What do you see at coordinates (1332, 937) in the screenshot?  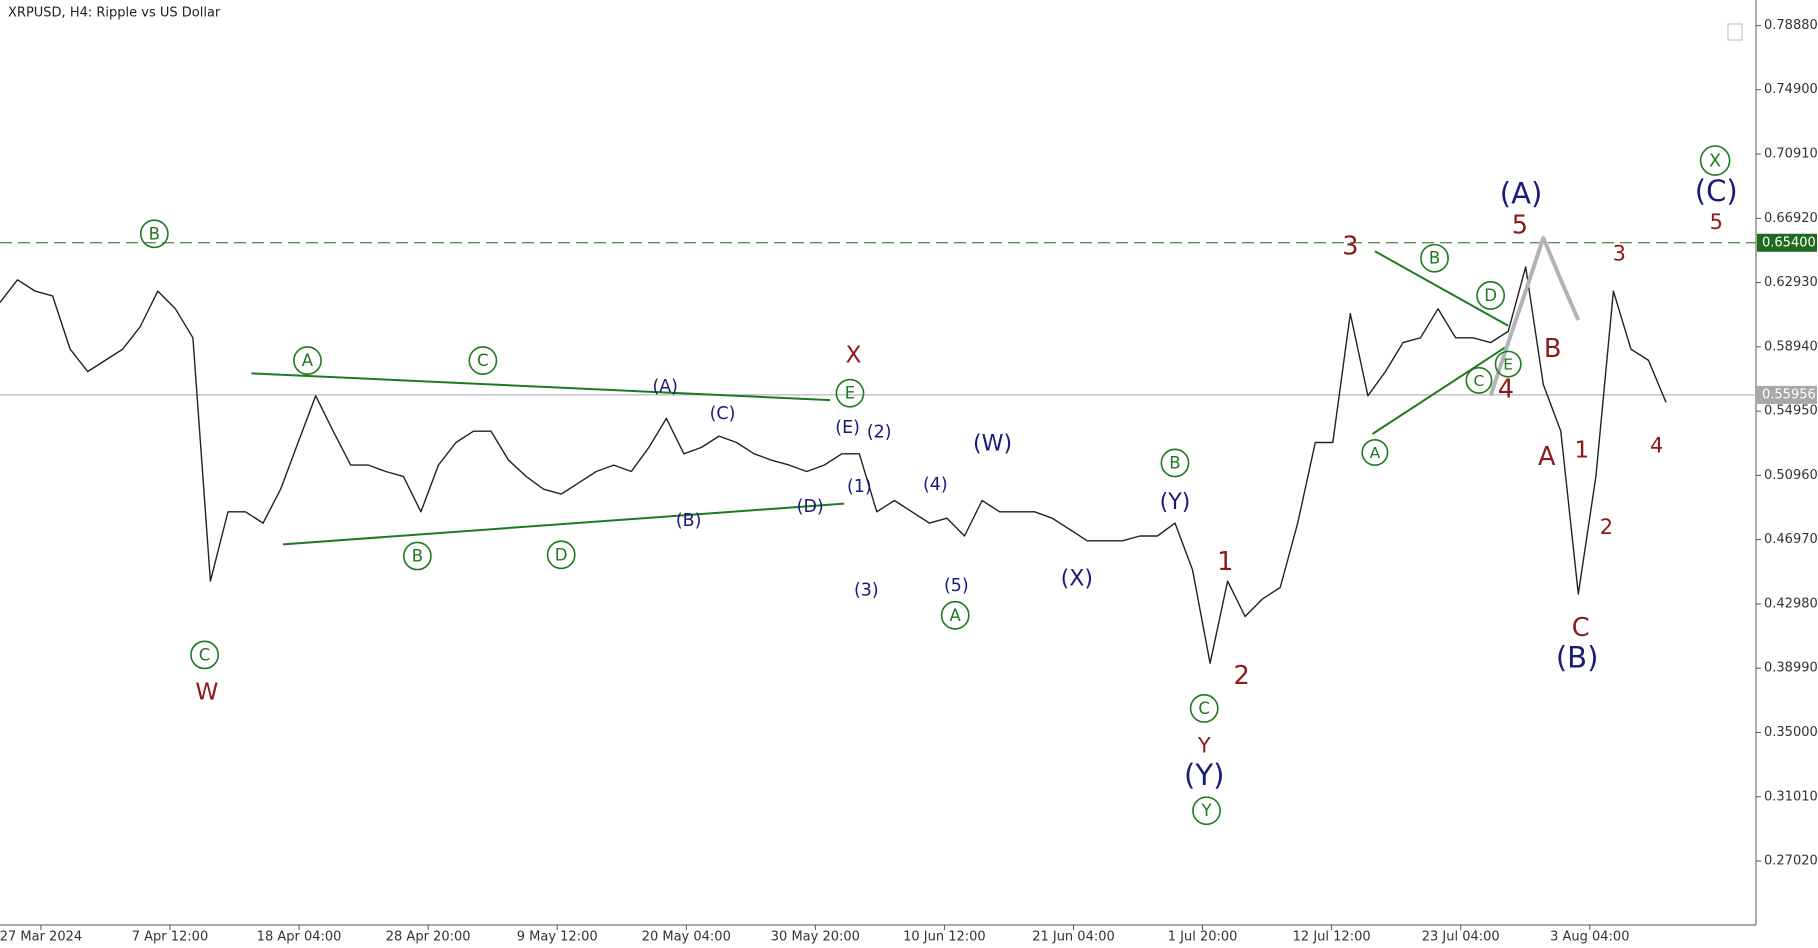 I see `x-tick-label: 12 Jul 12:00` at bounding box center [1332, 937].